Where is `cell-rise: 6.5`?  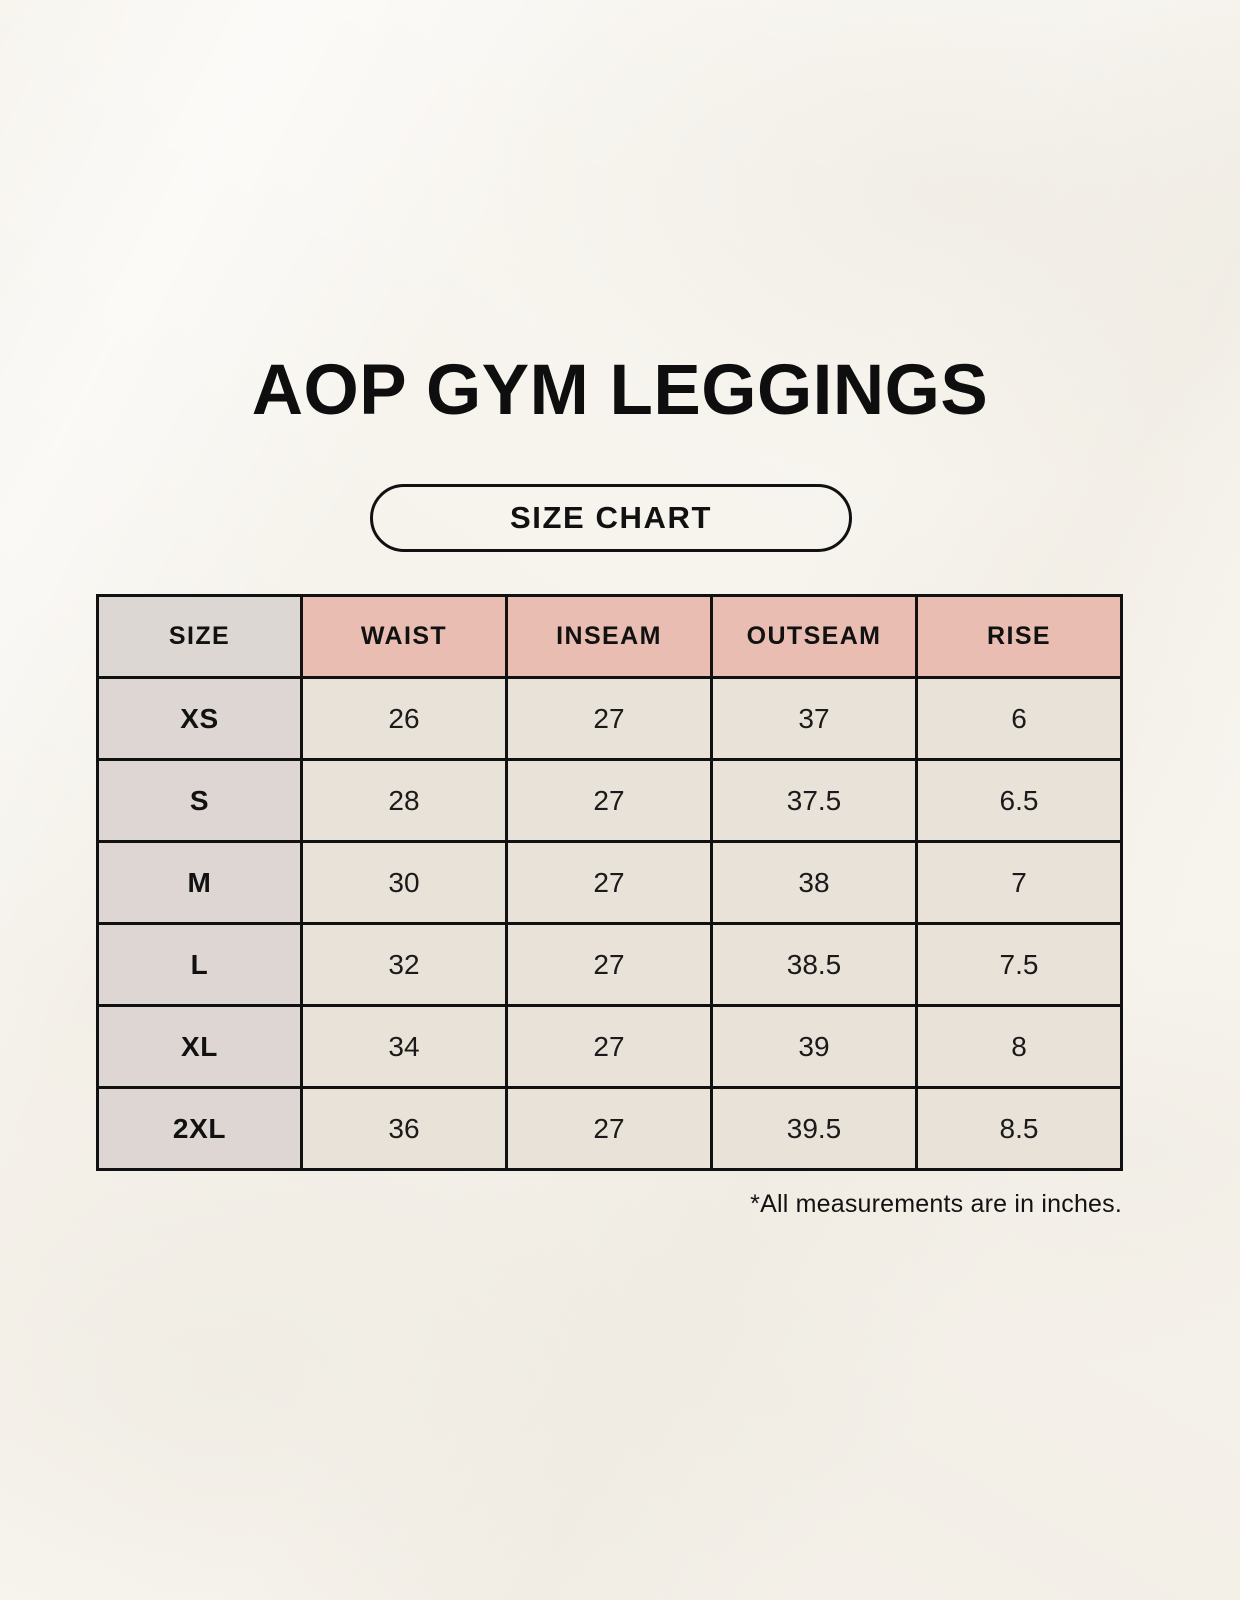 cell-rise: 6.5 is located at coordinates (1019, 800).